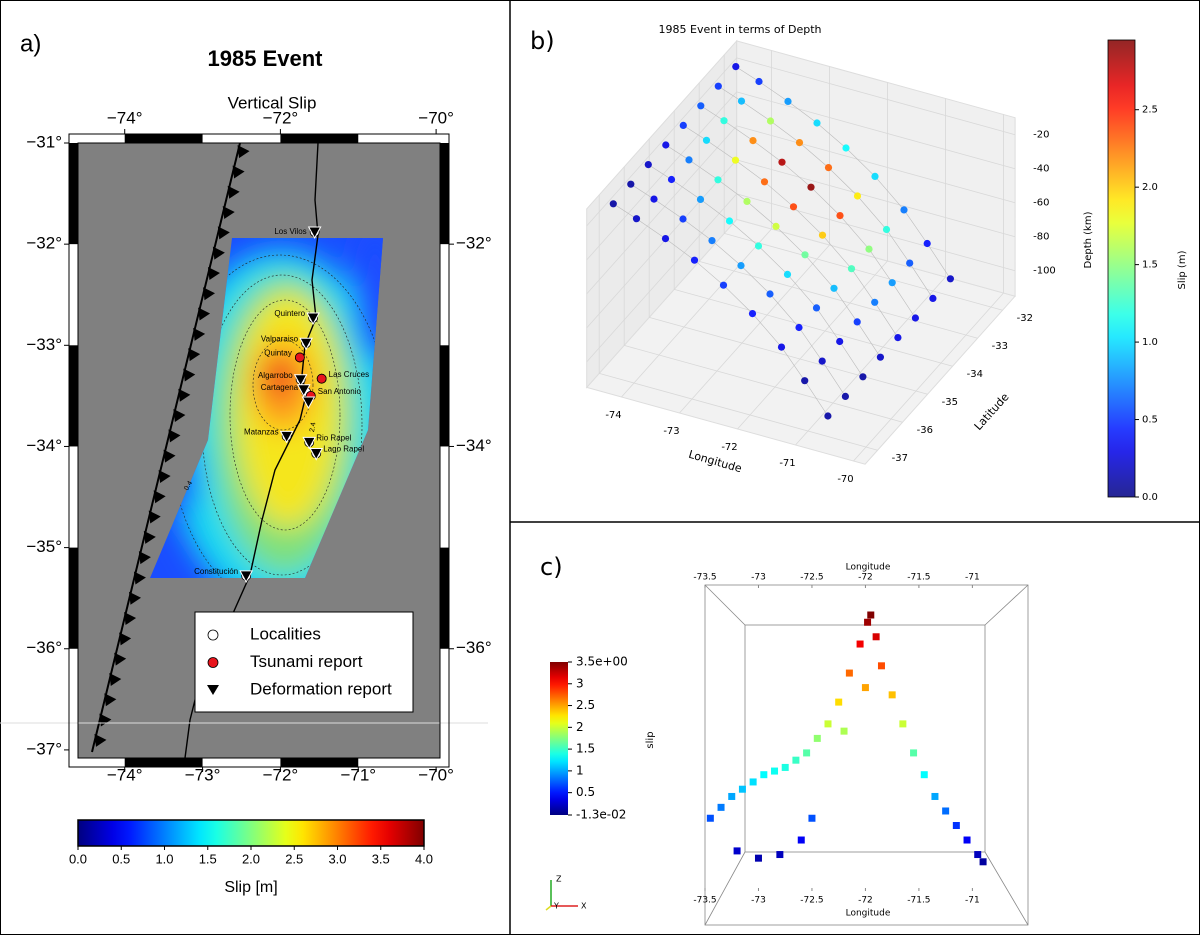 This screenshot has width=1200, height=935. Describe the element at coordinates (602, 662) in the screenshot. I see `colorbar-tick-label: 3.5e+00` at that location.